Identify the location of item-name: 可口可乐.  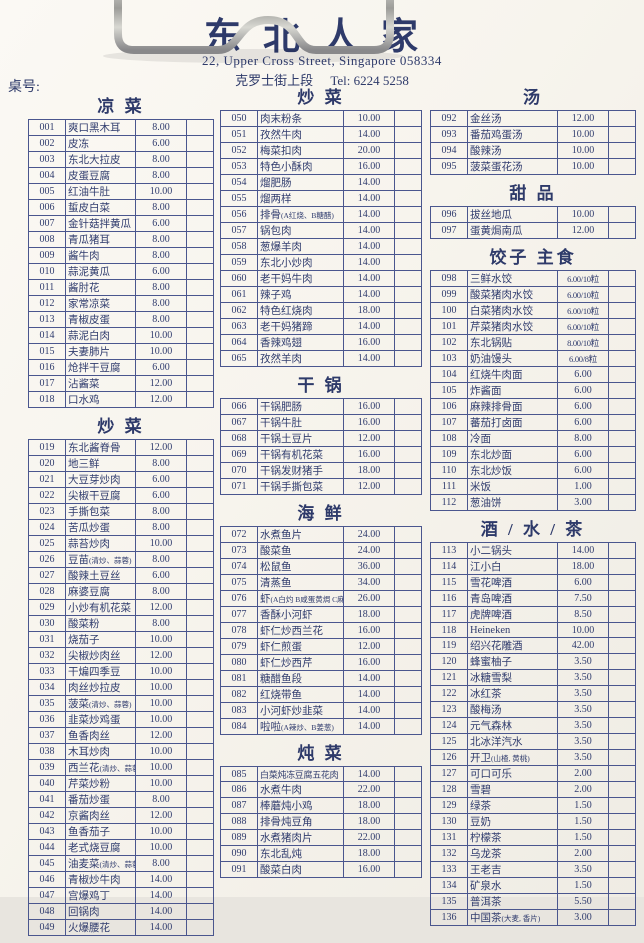
(512, 773).